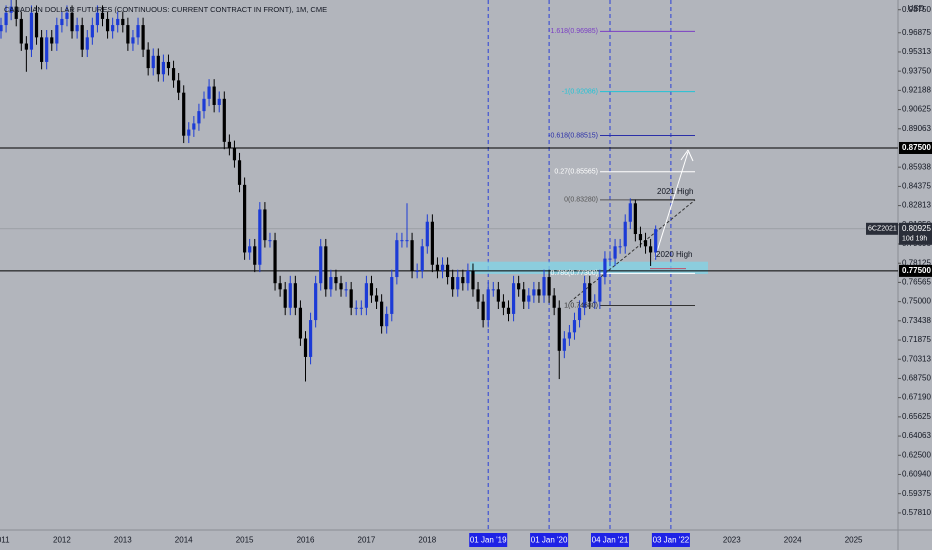  What do you see at coordinates (916, 228) in the screenshot?
I see `last-price-label: 0.80925` at bounding box center [916, 228].